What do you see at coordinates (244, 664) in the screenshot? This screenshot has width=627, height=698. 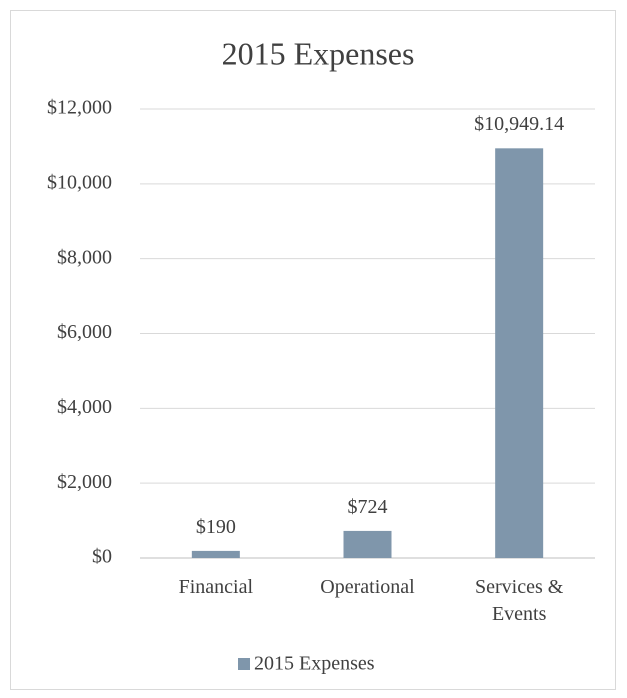 I see `legend-swatch` at bounding box center [244, 664].